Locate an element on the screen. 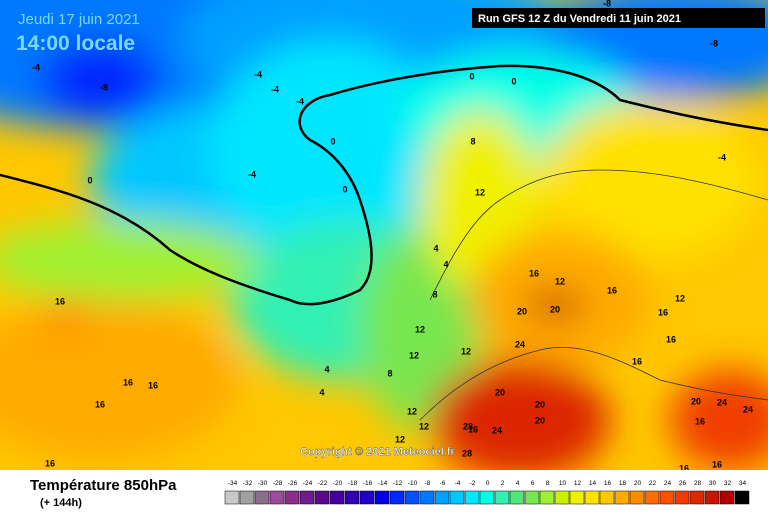  contour-label: 4 is located at coordinates (326, 369).